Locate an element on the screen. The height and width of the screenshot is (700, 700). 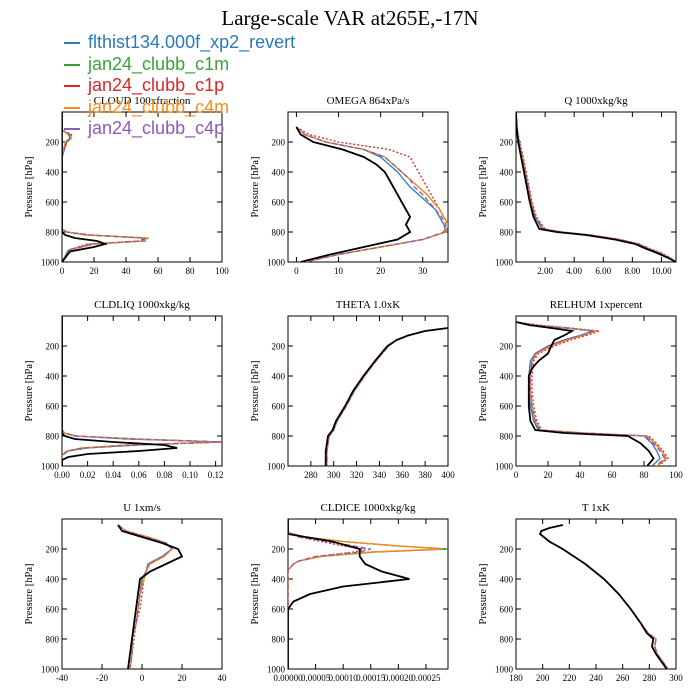
x-tick-label: 240 is located at coordinates (596, 678).